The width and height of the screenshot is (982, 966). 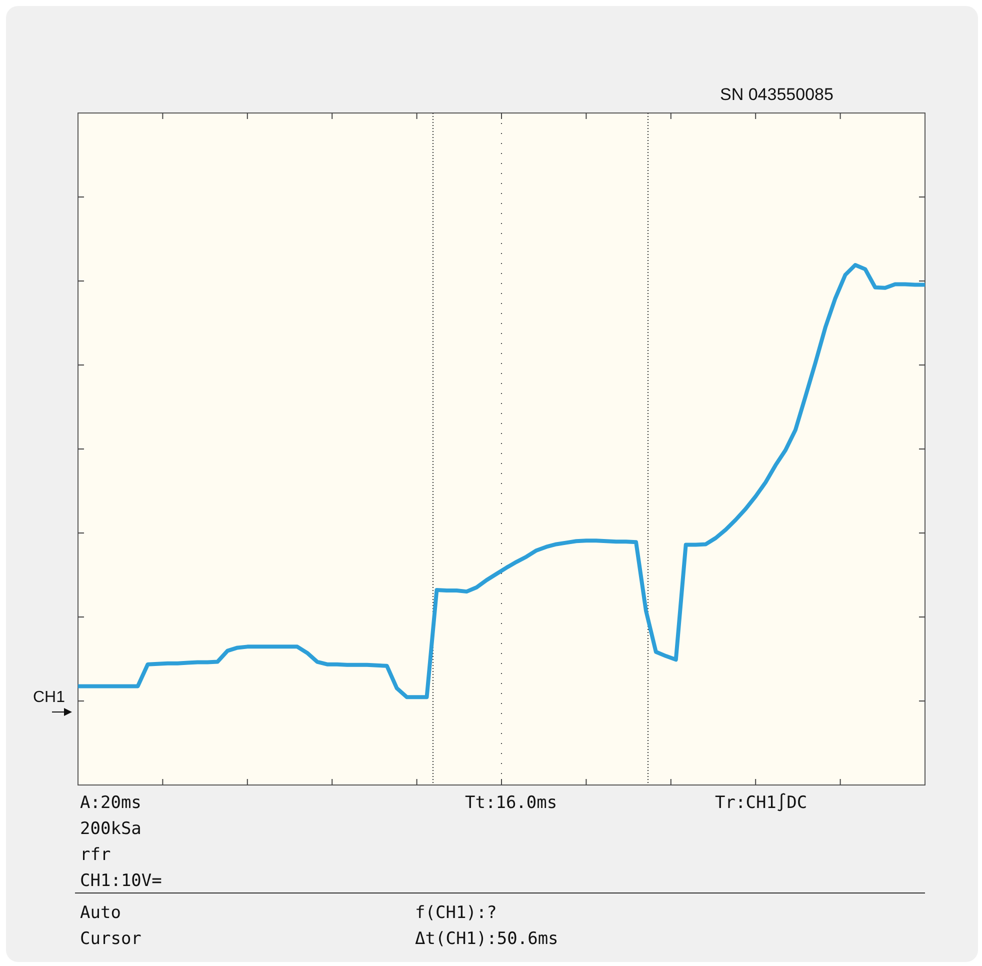 I want to click on text: CH1:10V=, so click(x=121, y=881).